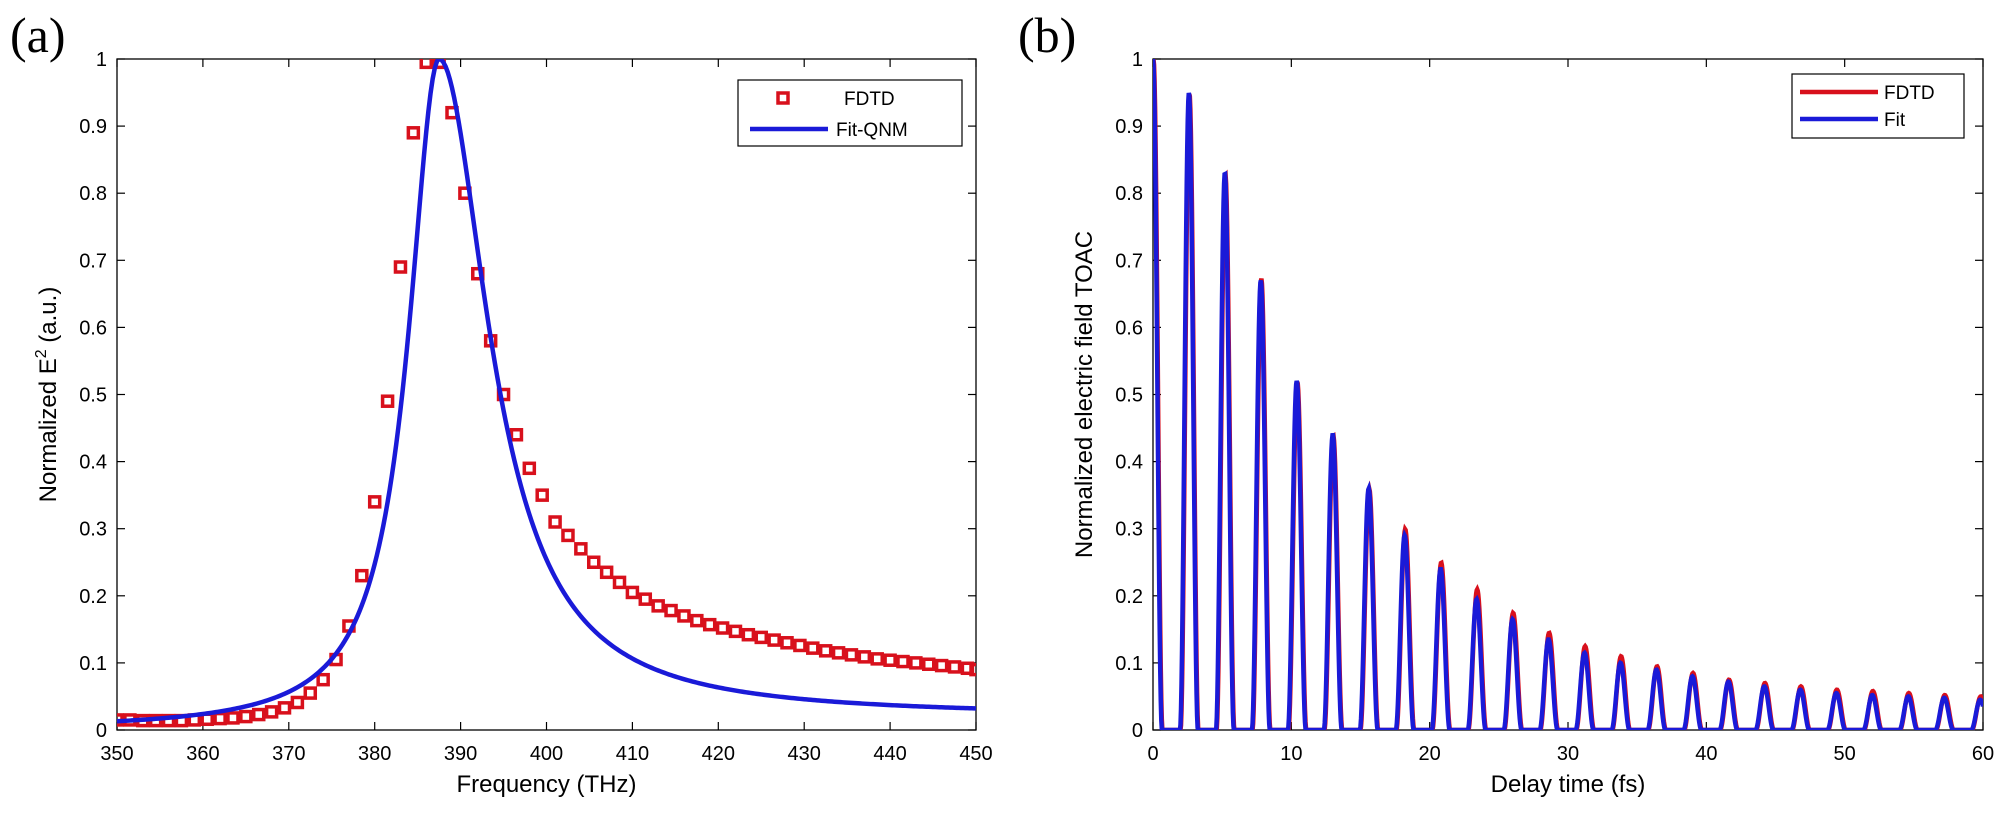 The image size is (1999, 823). Describe the element at coordinates (1152, 754) in the screenshot. I see `x-tick-label: 0` at that location.